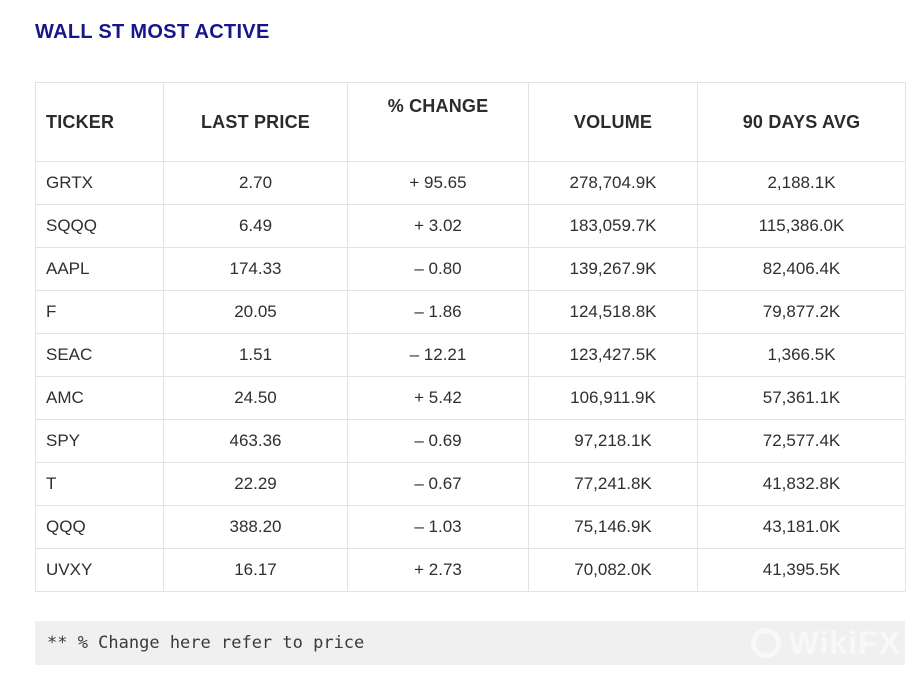  What do you see at coordinates (438, 183) in the screenshot?
I see `cell-pct-change: + 95.65` at bounding box center [438, 183].